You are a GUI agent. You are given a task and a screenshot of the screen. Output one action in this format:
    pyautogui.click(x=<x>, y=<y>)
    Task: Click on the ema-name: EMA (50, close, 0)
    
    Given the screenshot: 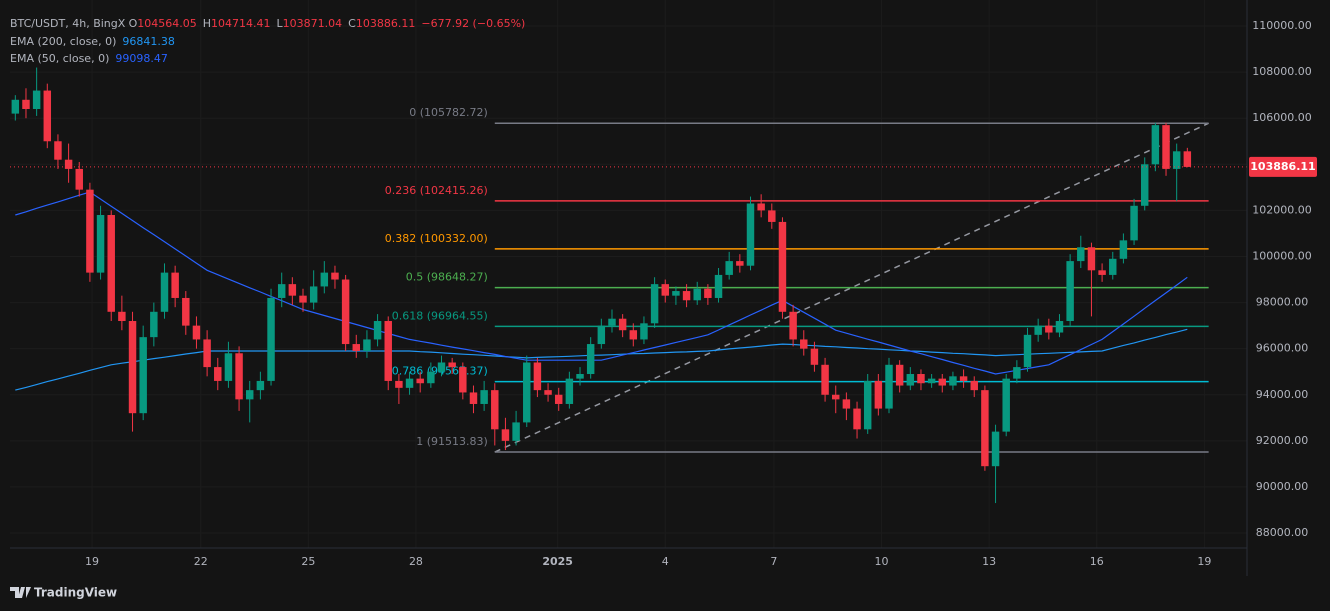 What is the action you would take?
    pyautogui.click(x=59, y=58)
    